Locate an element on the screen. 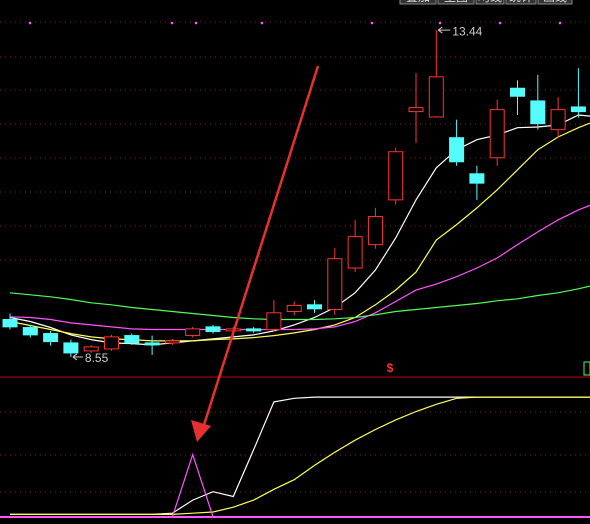  top-tabs: 叠加 主图 均线 统计 画线 is located at coordinates (486, 2).